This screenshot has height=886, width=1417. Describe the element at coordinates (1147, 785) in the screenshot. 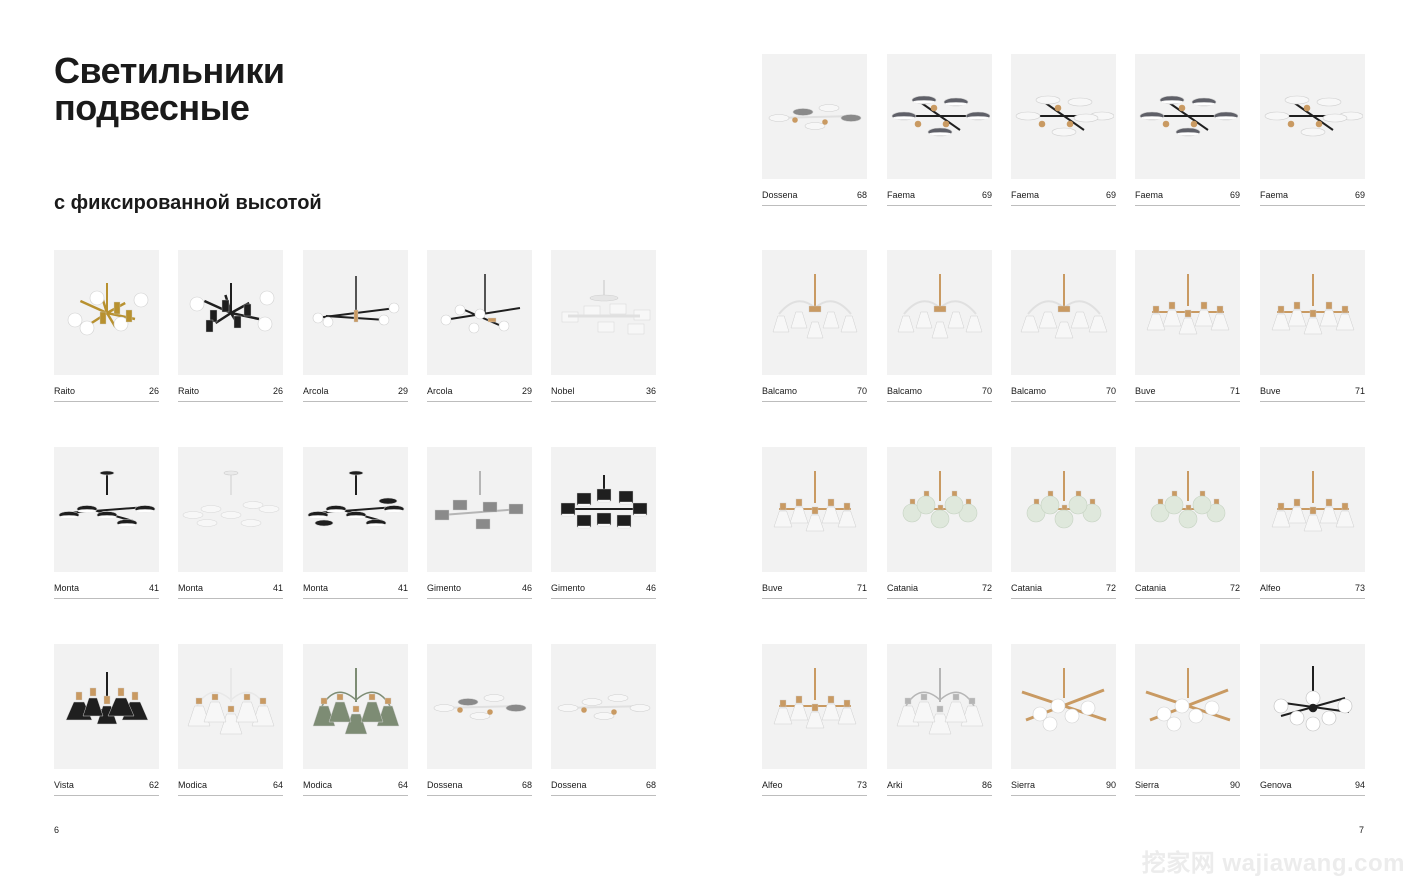

I see `product-name: Sierra` at that location.